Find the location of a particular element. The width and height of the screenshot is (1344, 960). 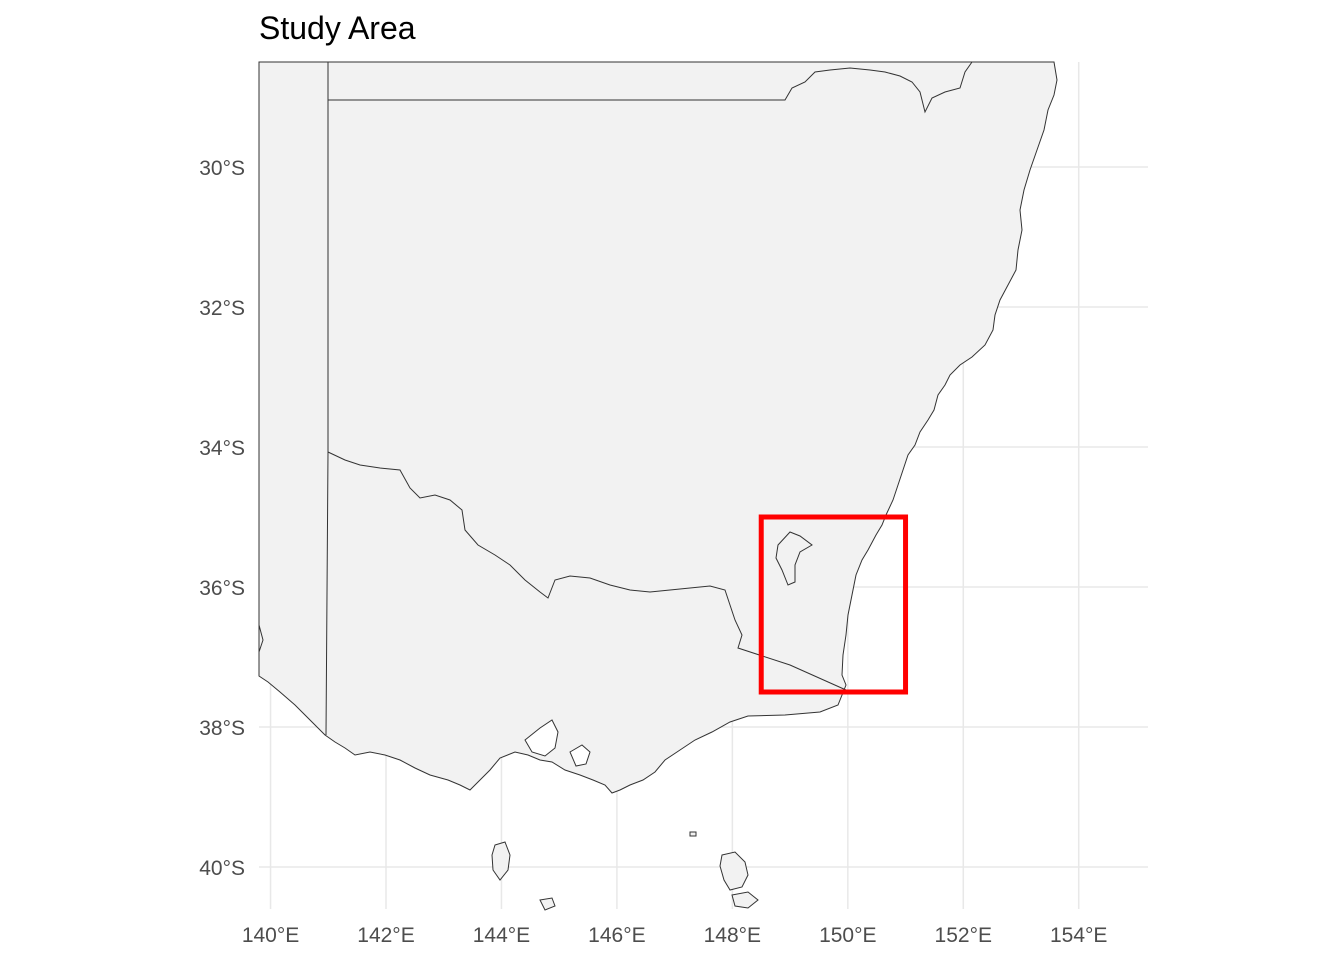

act-territory is located at coordinates (794, 558).